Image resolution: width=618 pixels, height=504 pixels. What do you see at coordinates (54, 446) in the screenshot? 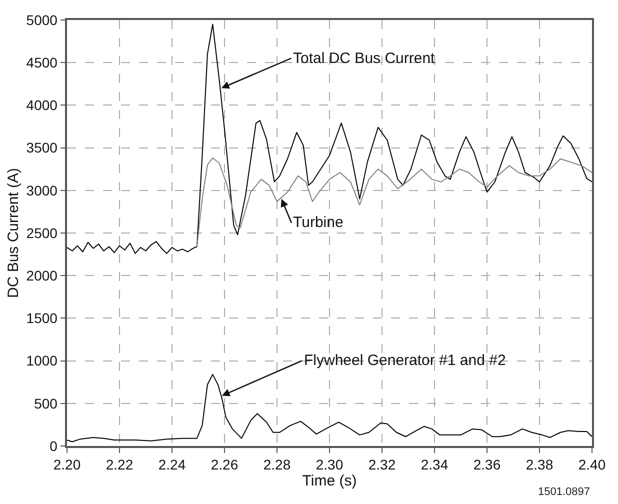
I see `y-tick-label: 0` at bounding box center [54, 446].